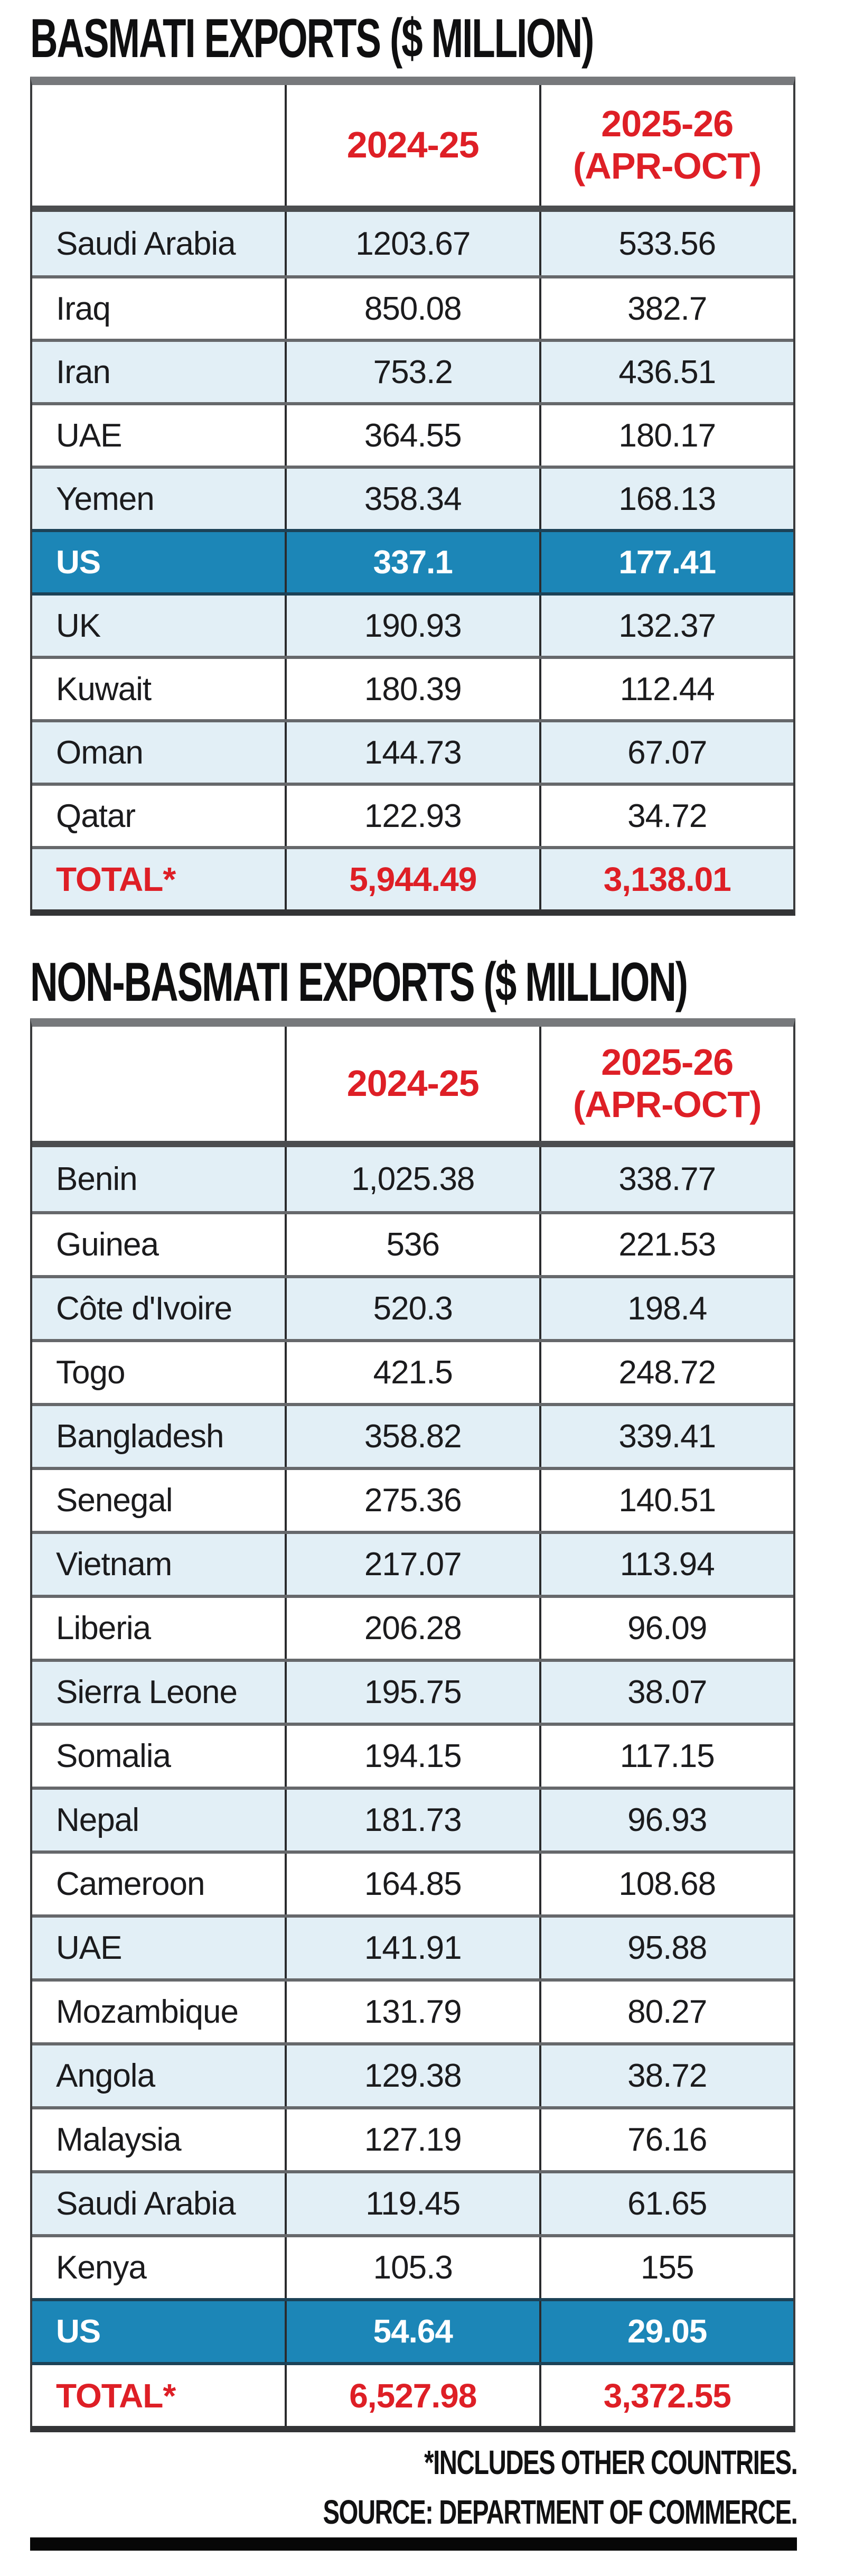 Image resolution: width=845 pixels, height=2576 pixels. I want to click on value-2024-25-cell: 54.64, so click(412, 2331).